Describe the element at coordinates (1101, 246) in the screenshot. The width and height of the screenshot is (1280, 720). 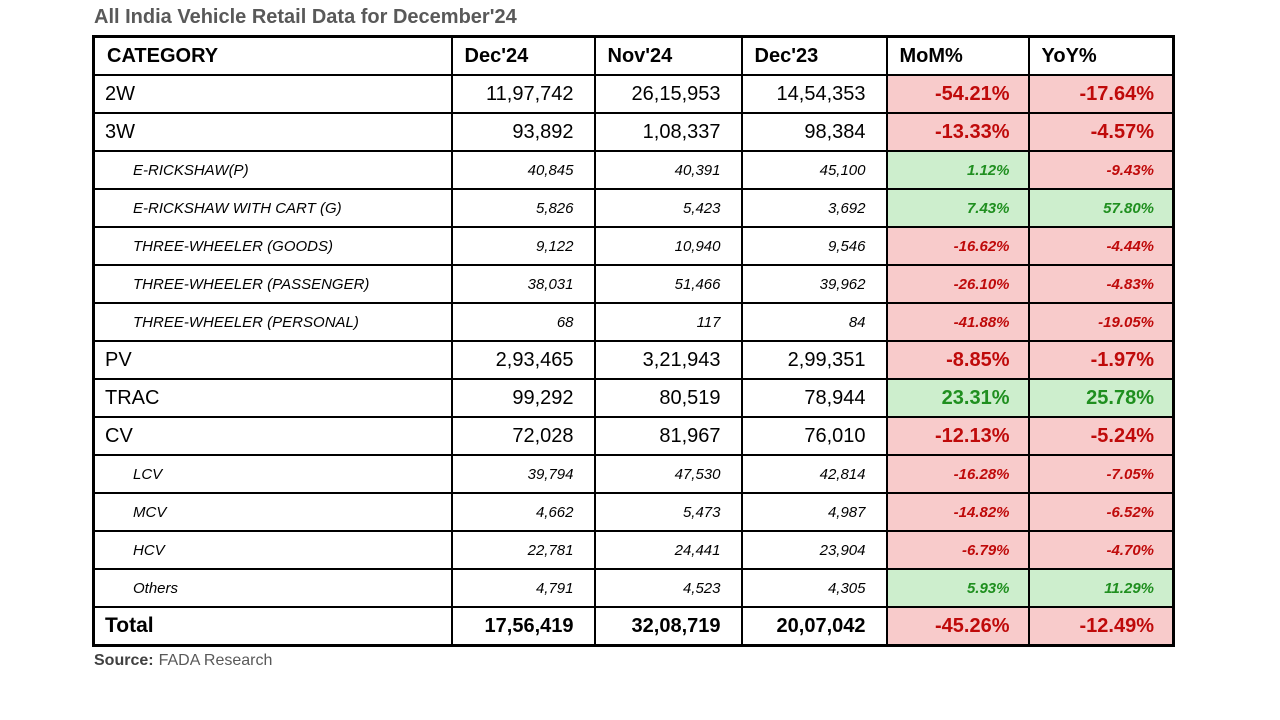
I see `cell-yoy: -4.44%` at that location.